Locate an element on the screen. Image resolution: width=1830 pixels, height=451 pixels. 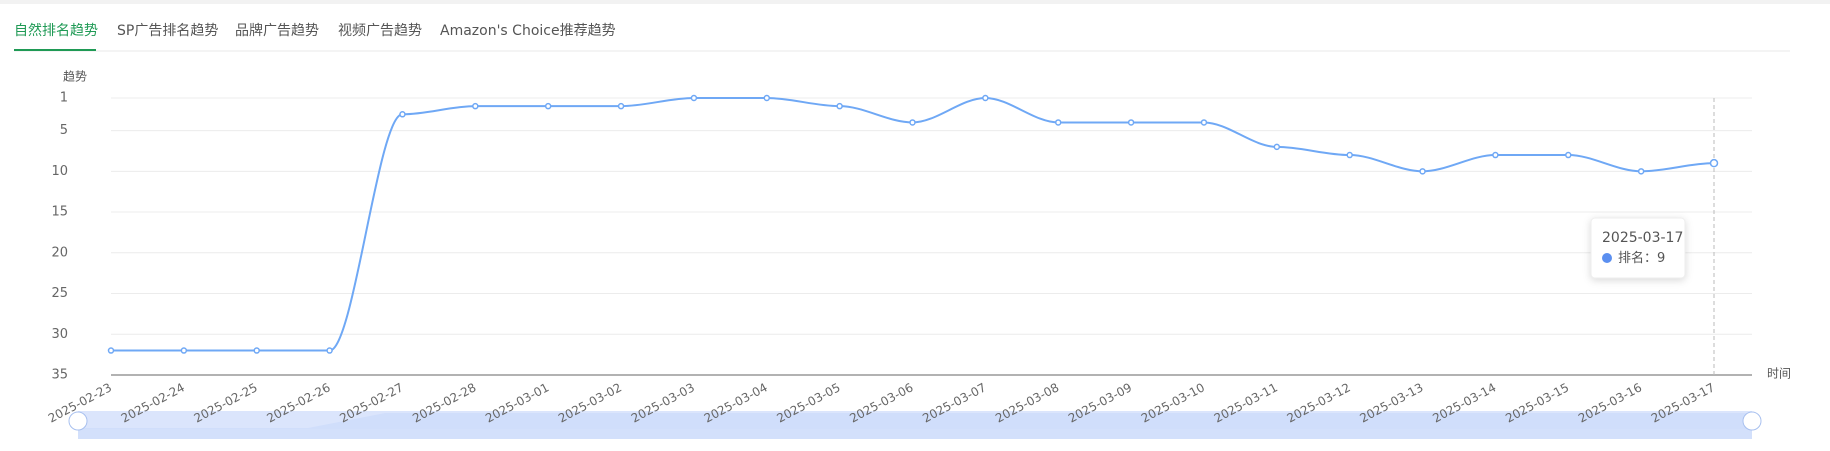
data-zoom is located at coordinates (915, 425).